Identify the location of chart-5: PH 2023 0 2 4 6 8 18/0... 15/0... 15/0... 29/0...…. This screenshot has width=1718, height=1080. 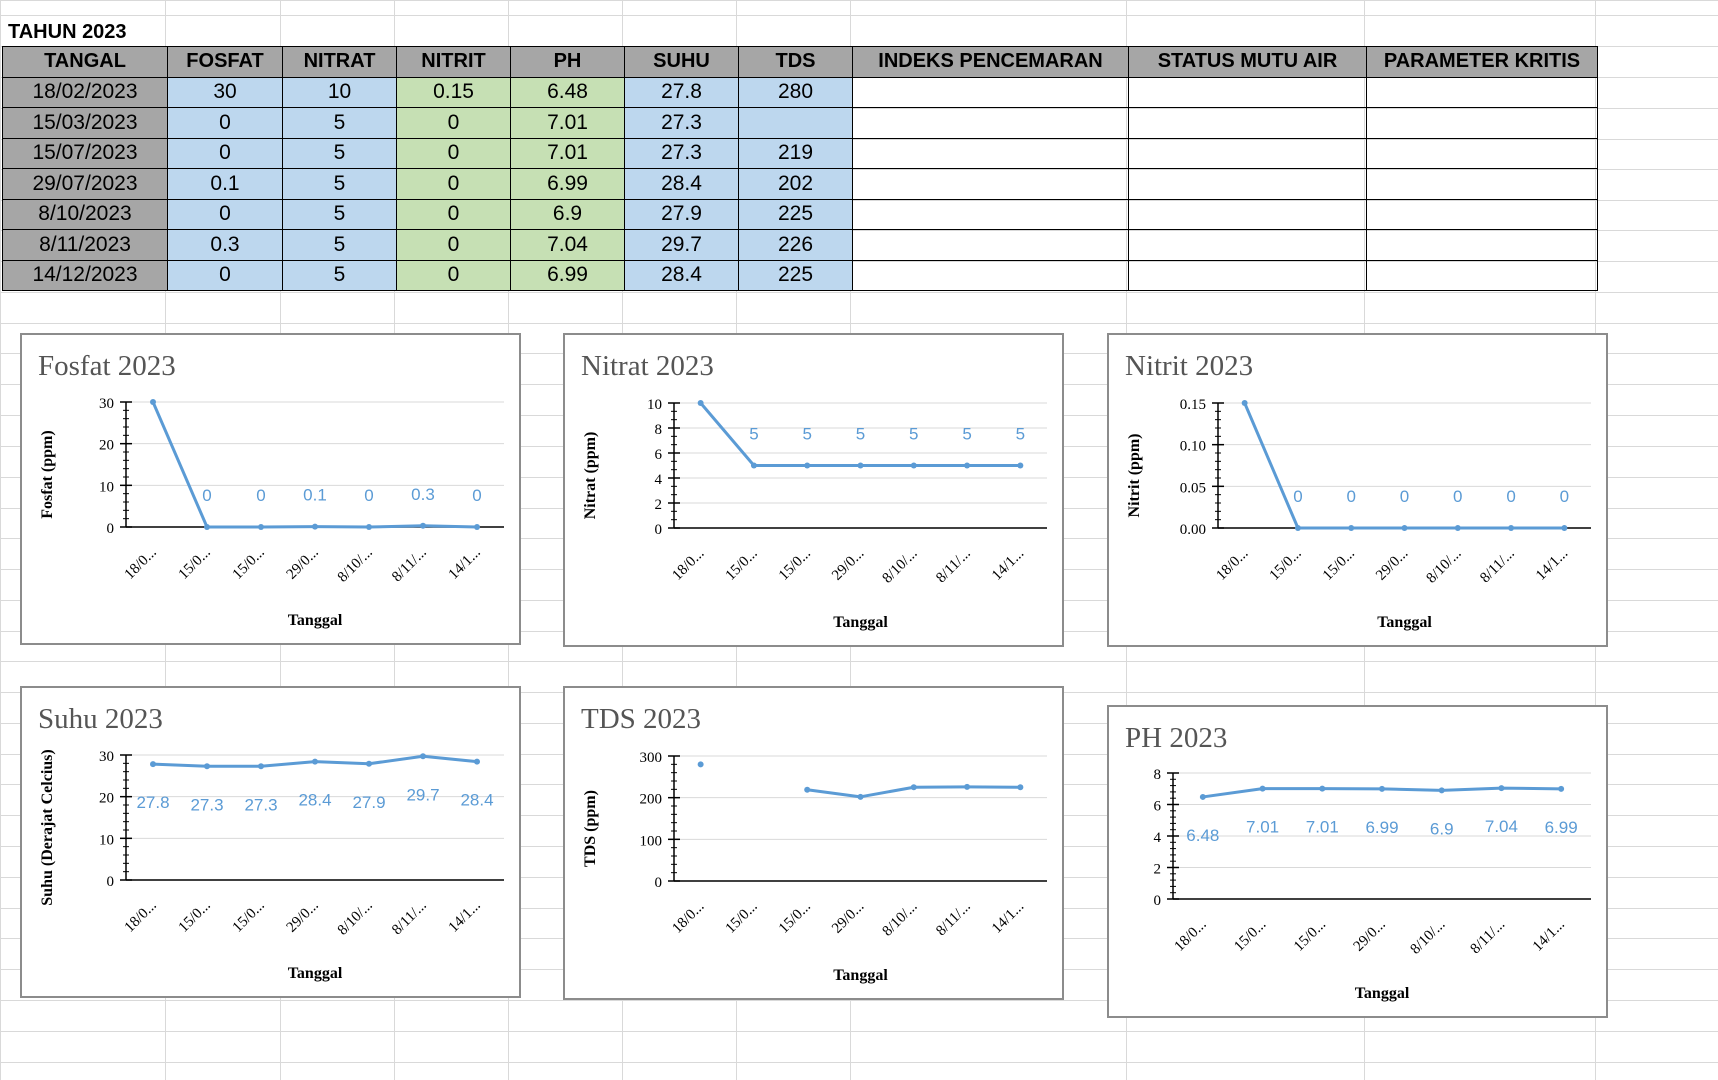
(1357, 861).